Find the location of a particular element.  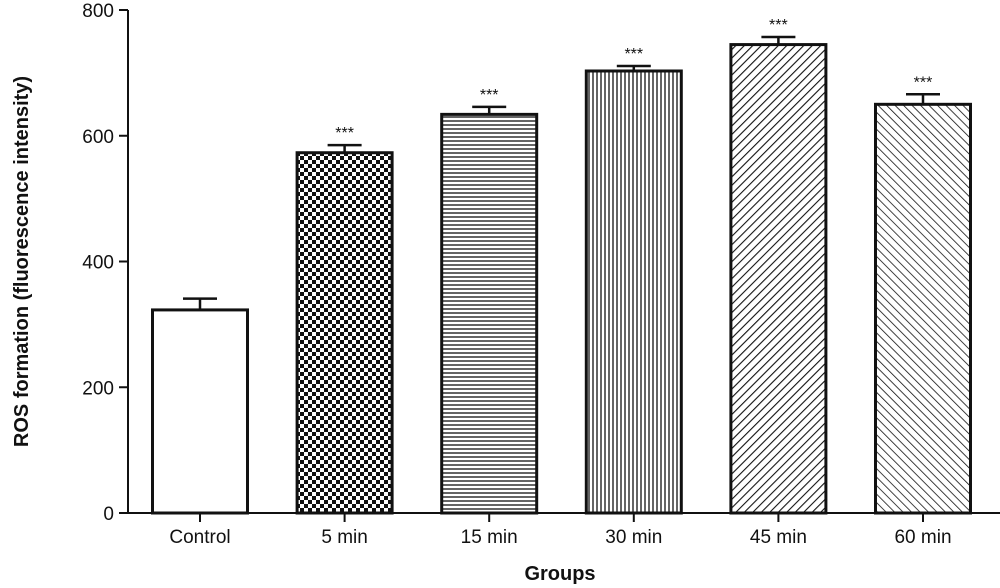

x-tick-label: 5 min is located at coordinates (344, 537).